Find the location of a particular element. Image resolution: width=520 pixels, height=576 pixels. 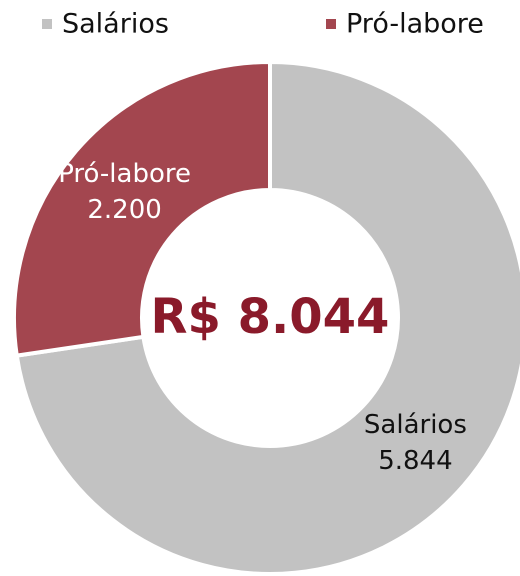

slice-value: 5.844 is located at coordinates (415, 461).